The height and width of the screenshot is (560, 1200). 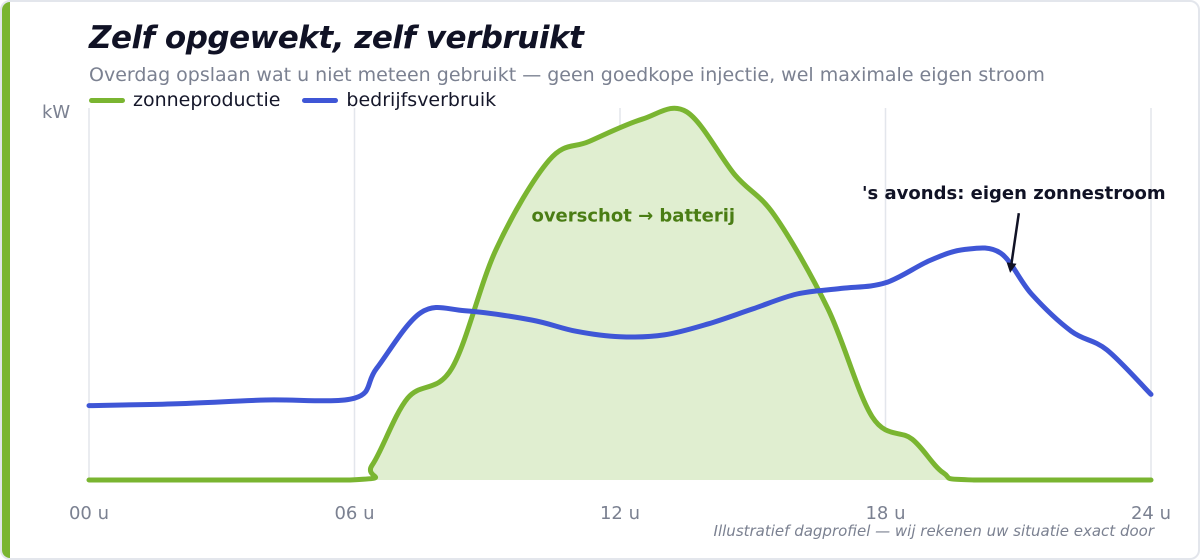 I want to click on legend: zonneproductie bedrijfsverbruik, so click(x=303, y=100).